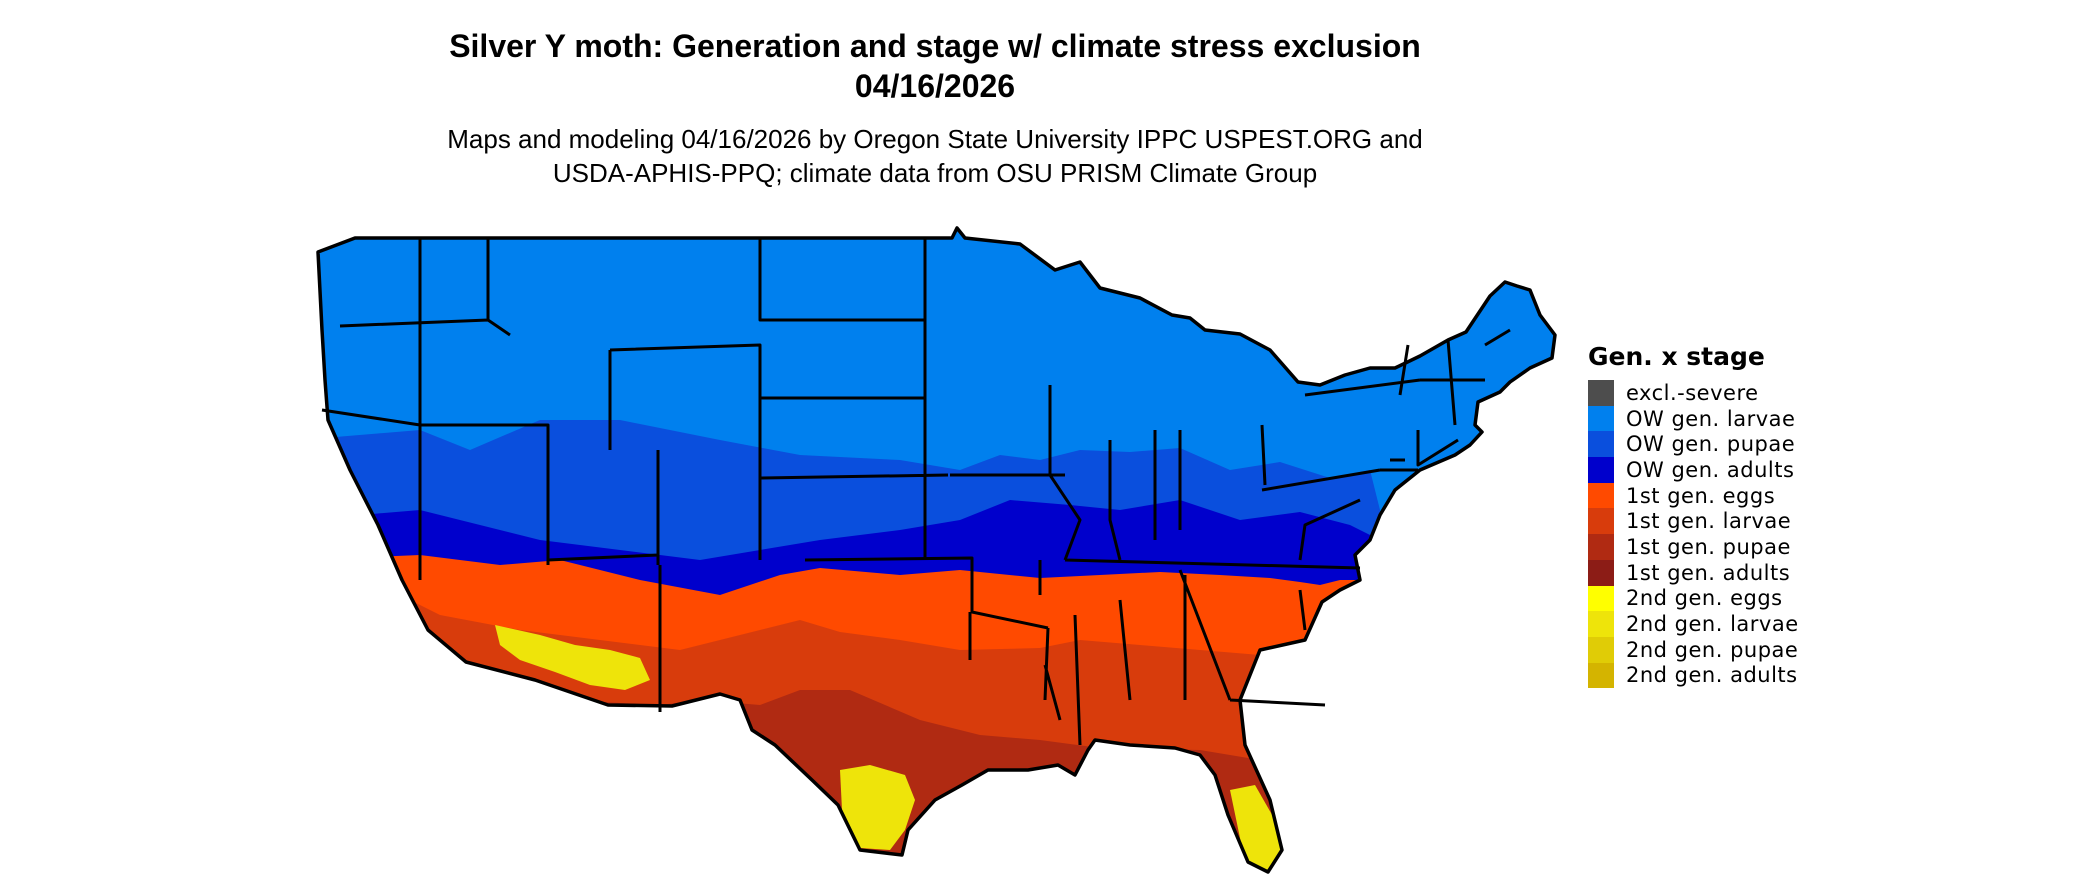 The image size is (2100, 892). What do you see at coordinates (1708, 572) in the screenshot?
I see `legend-label: 1st gen. adults` at bounding box center [1708, 572].